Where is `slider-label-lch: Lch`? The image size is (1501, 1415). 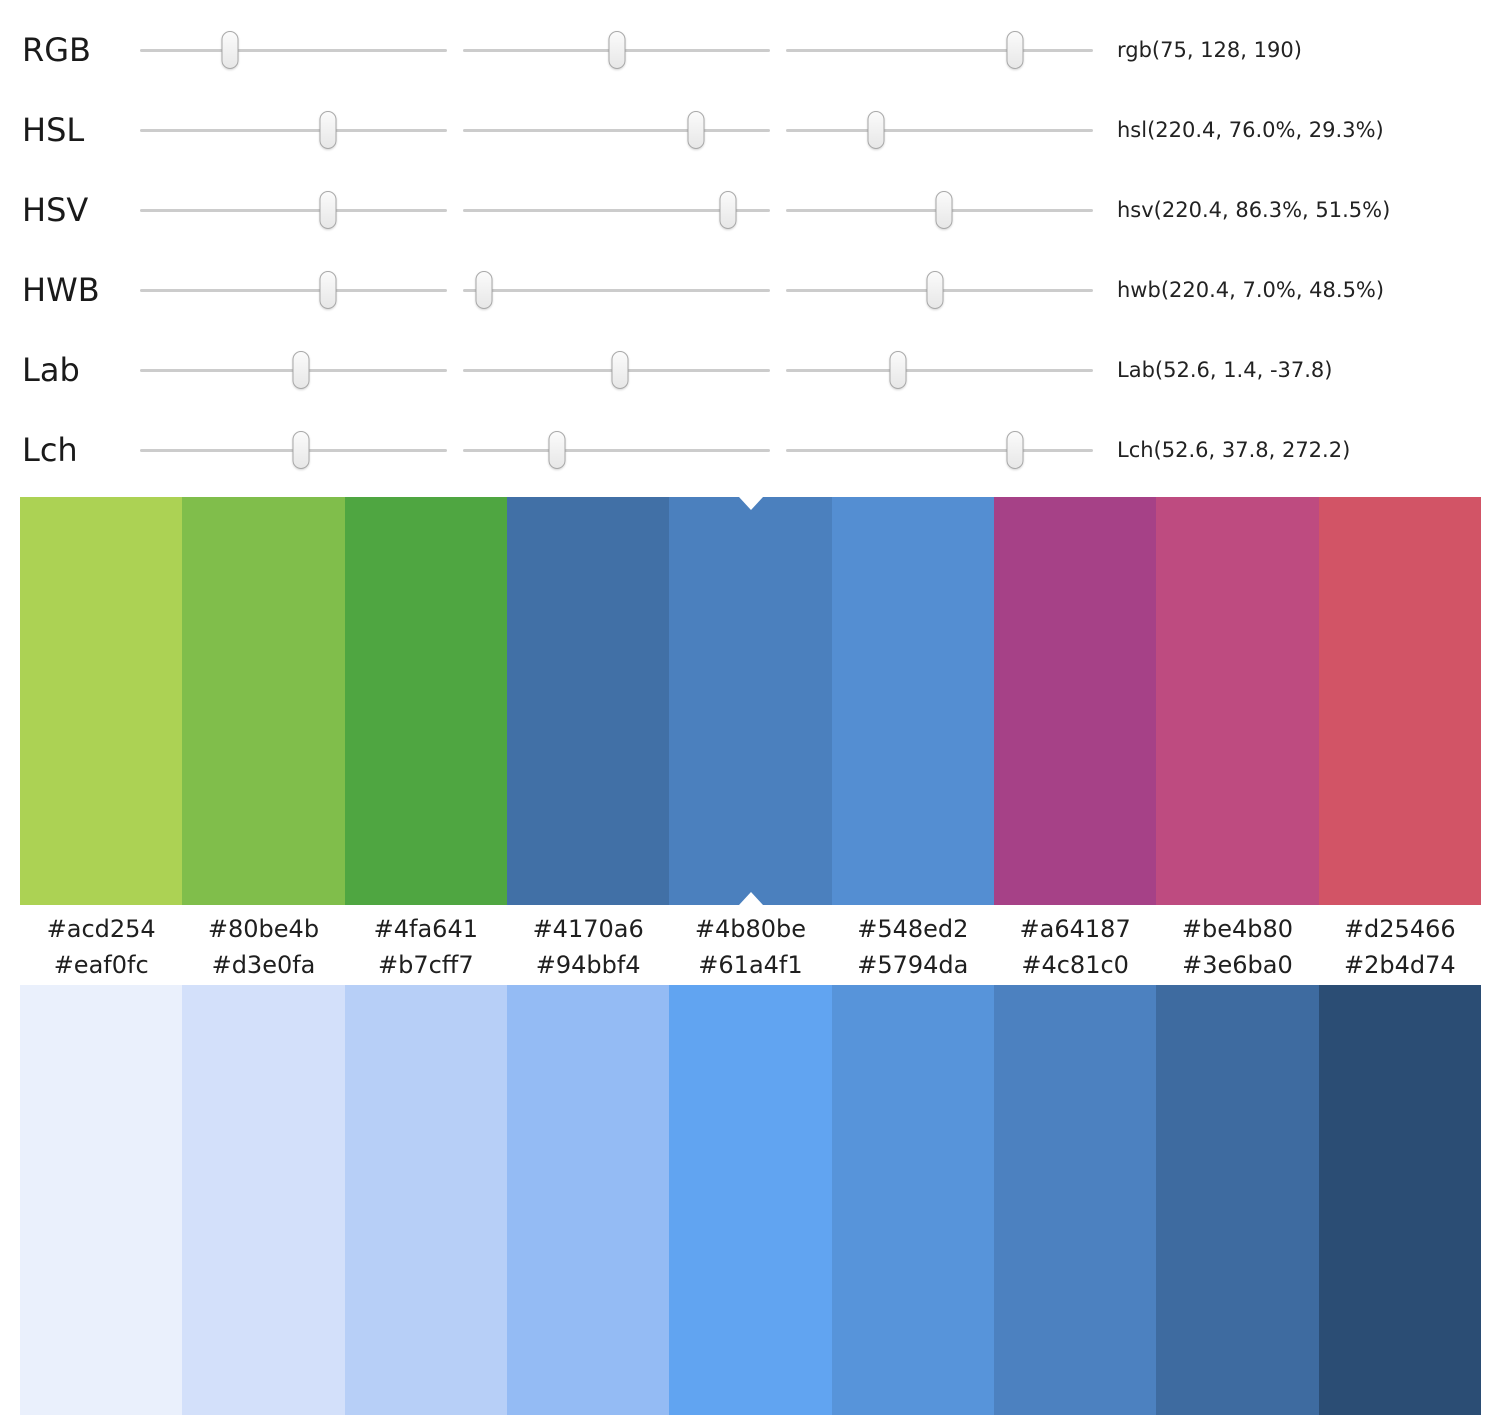 slider-label-lch: Lch is located at coordinates (50, 450).